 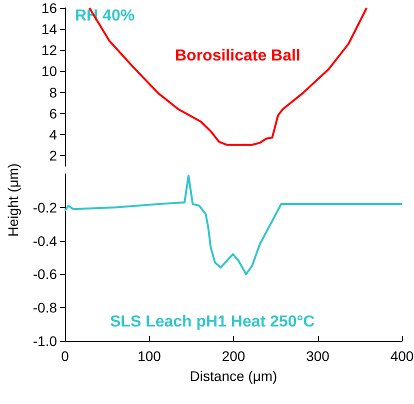 What do you see at coordinates (150, 356) in the screenshot?
I see `x-tick-label: 100` at bounding box center [150, 356].